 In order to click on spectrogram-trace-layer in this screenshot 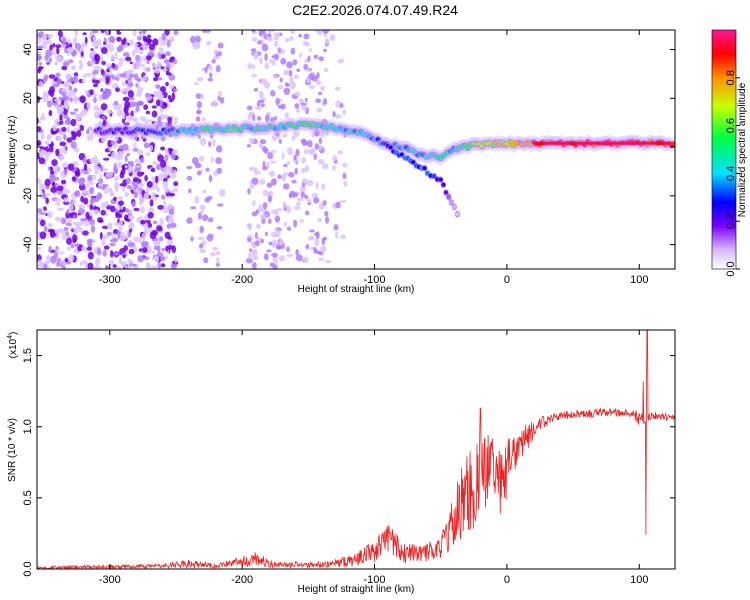, I will do `click(383, 167)`.